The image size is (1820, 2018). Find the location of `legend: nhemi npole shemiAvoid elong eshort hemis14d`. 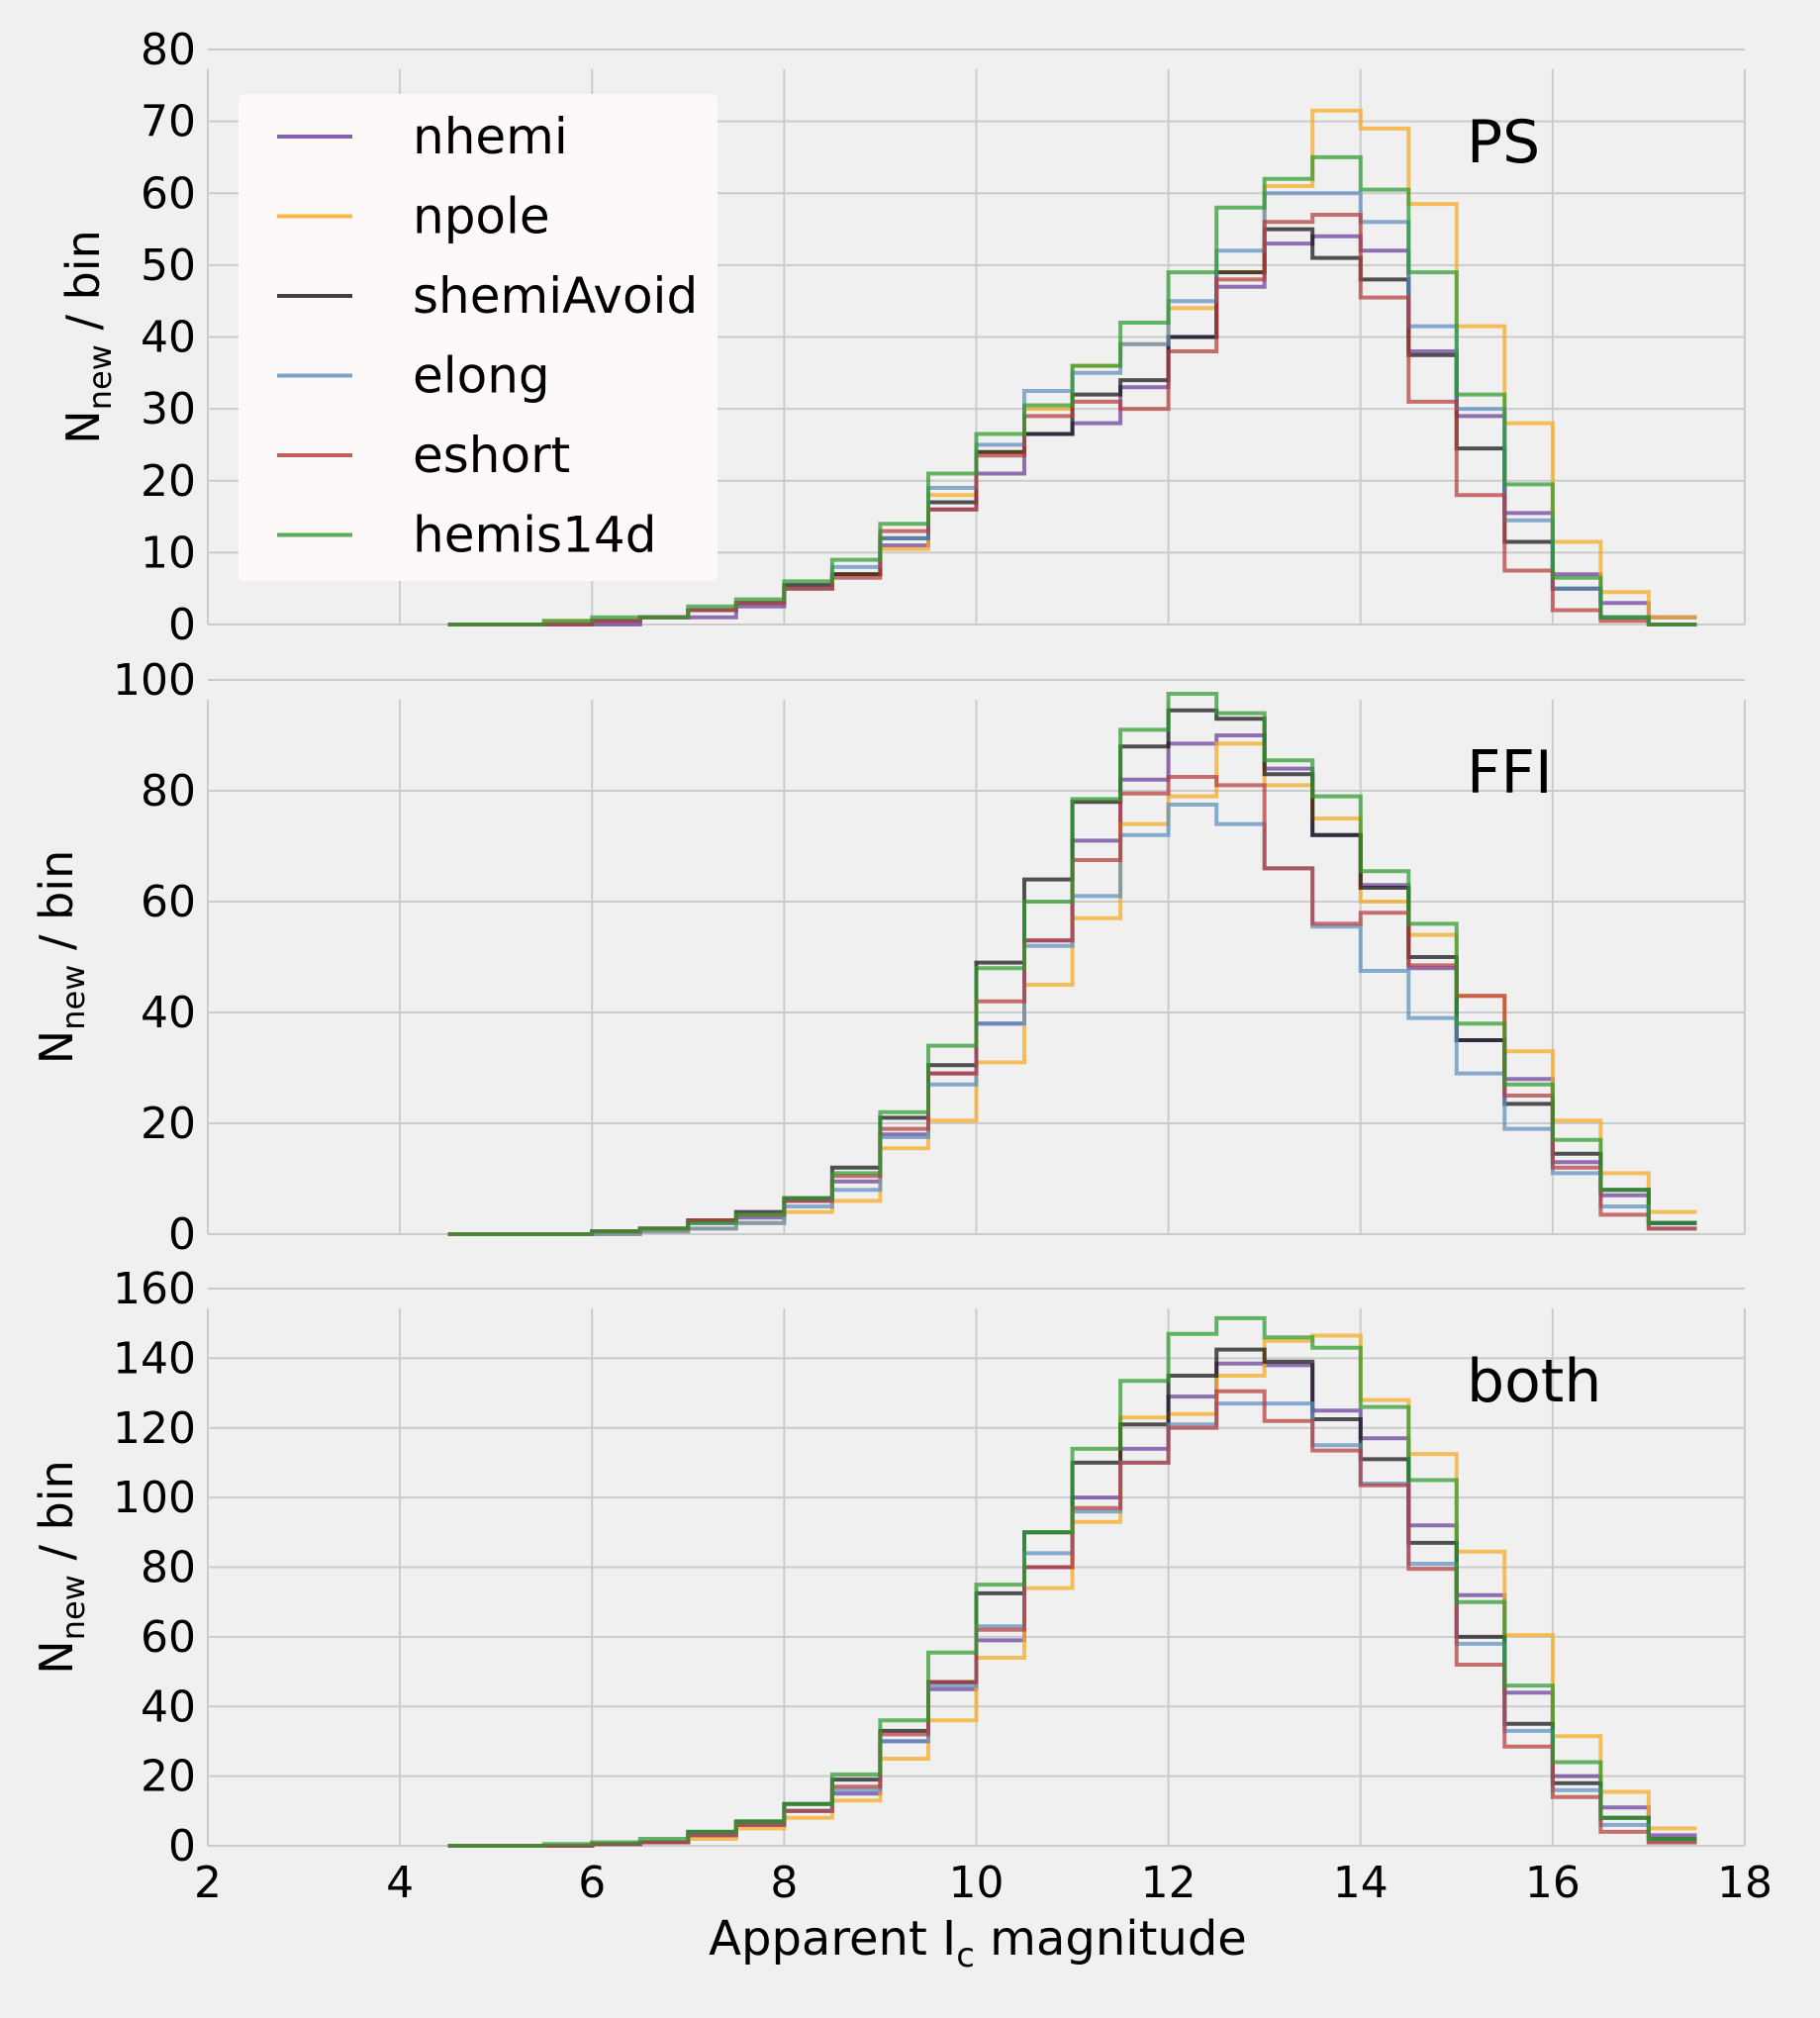

legend: nhemi npole shemiAvoid elong eshort hemis14d is located at coordinates (478, 337).